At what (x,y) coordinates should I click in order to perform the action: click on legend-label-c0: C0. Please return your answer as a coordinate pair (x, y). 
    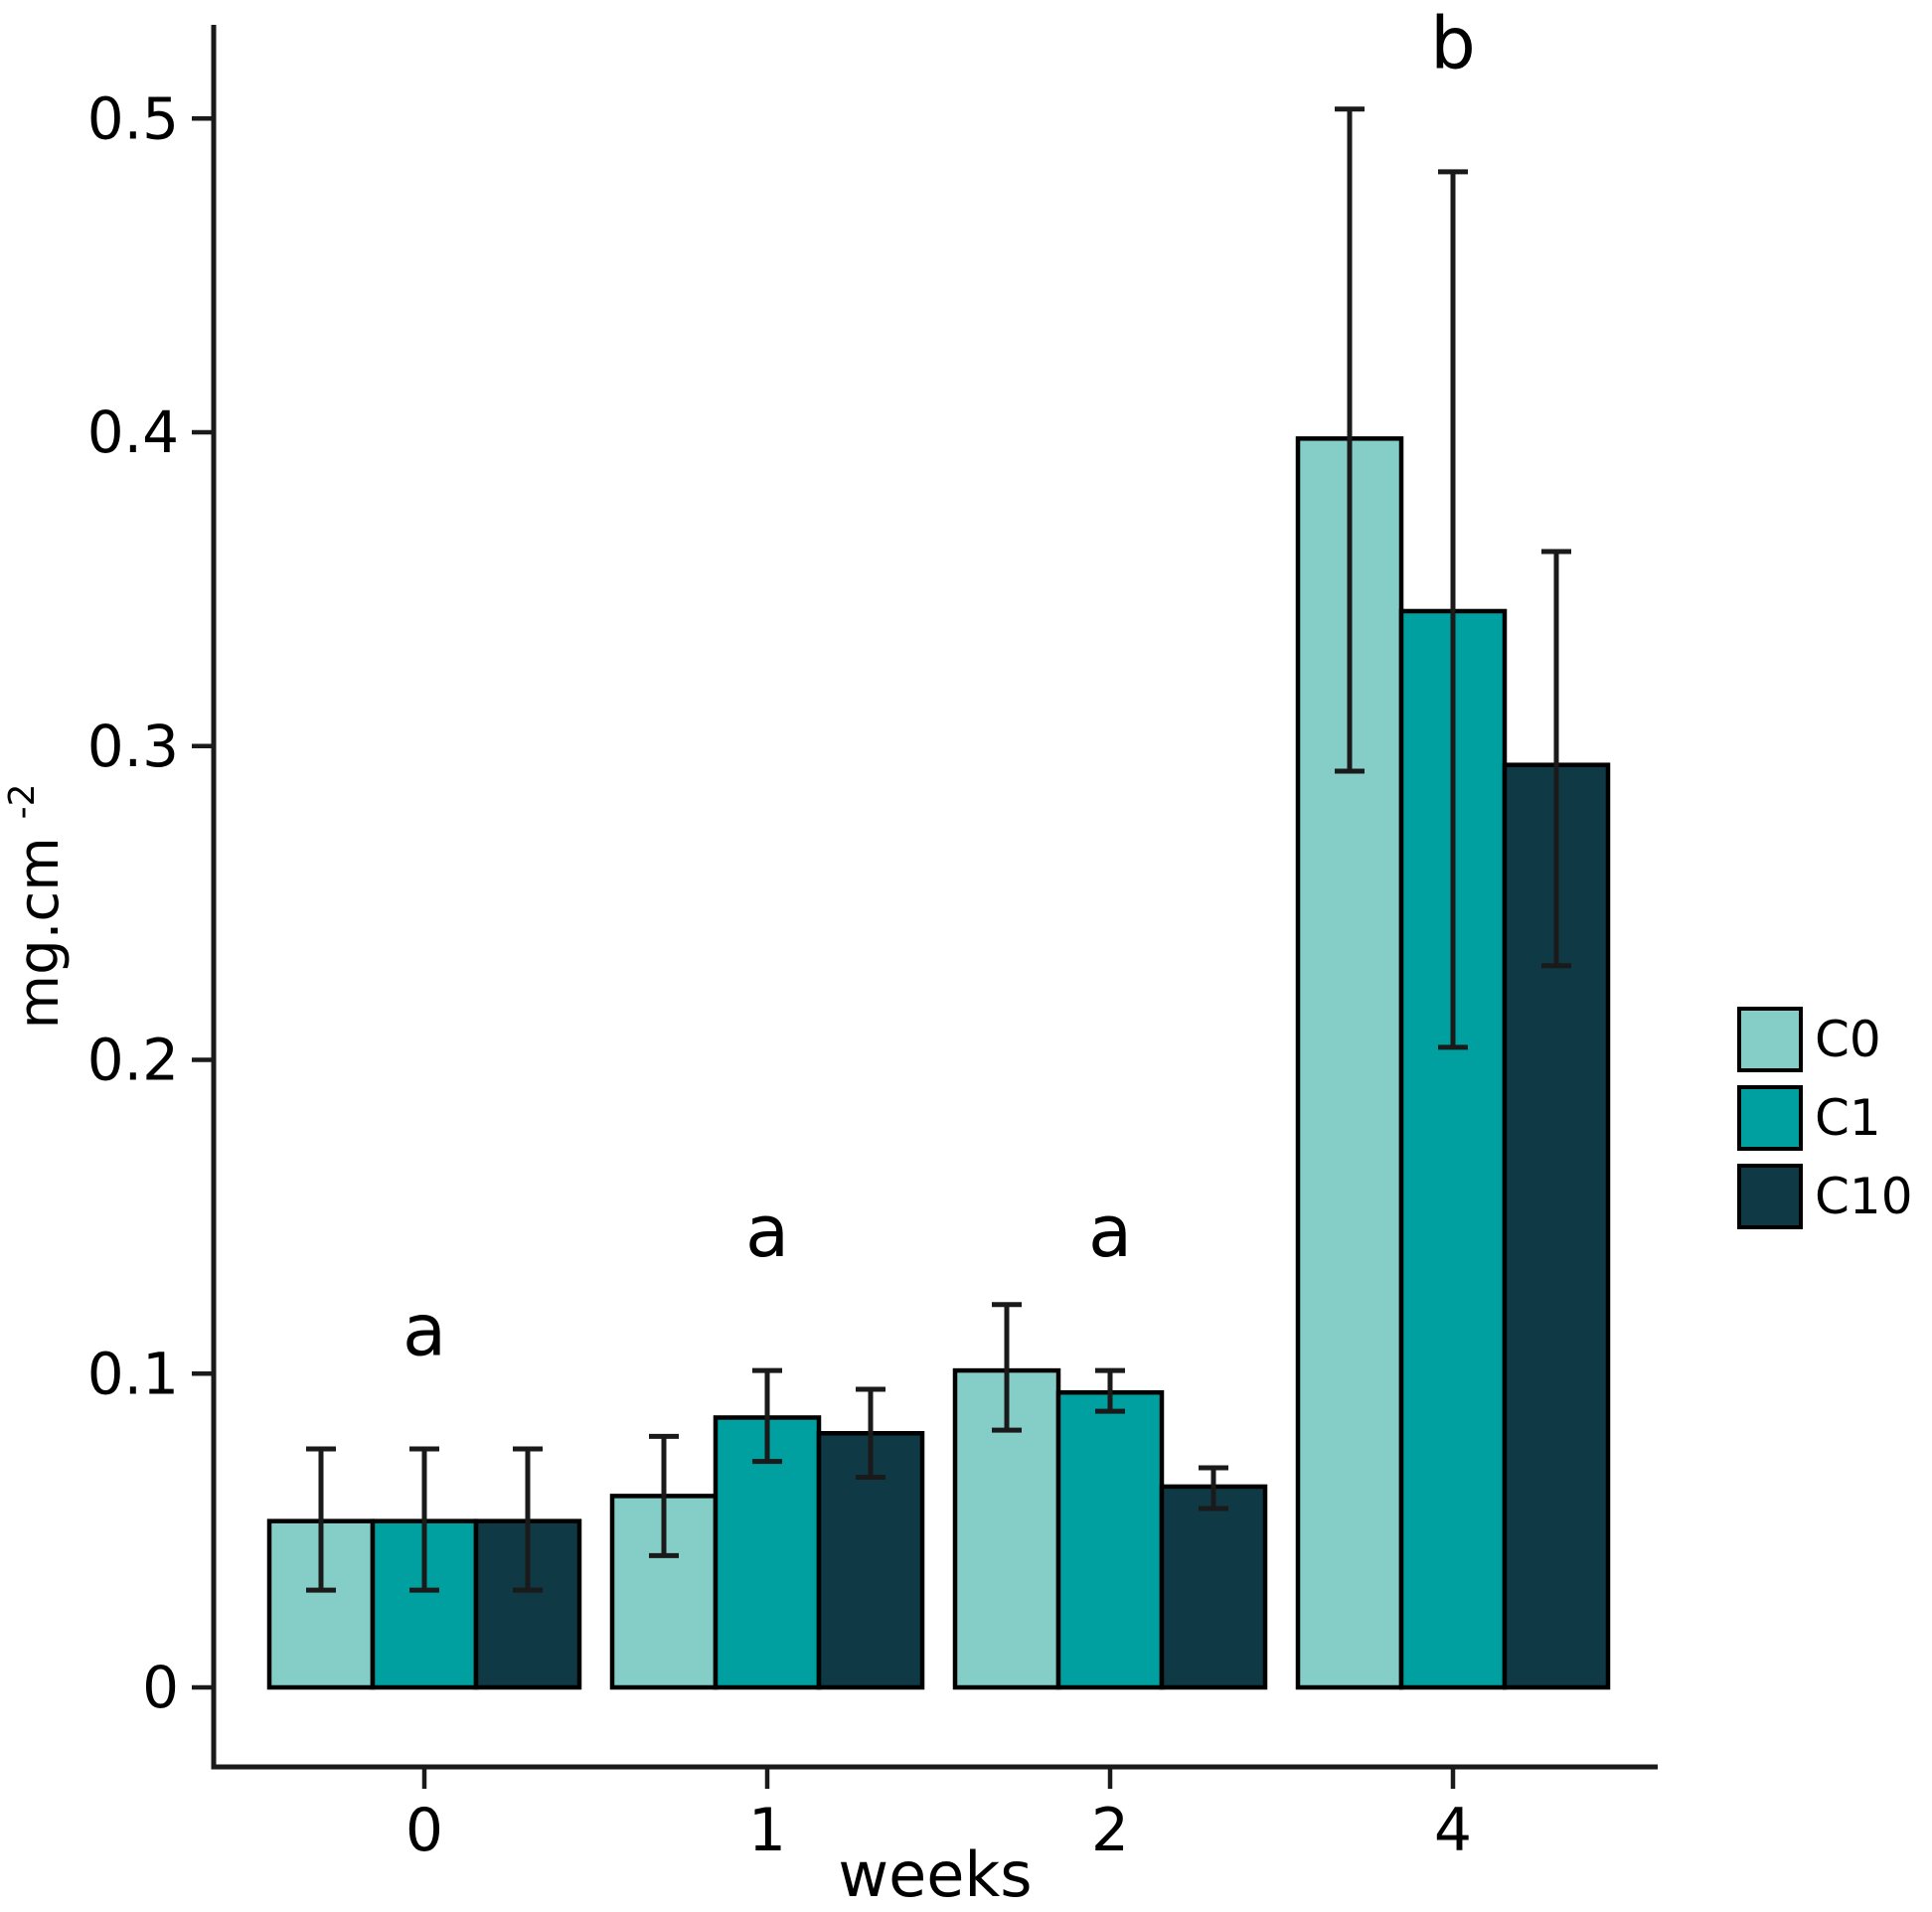
    Looking at the image, I should click on (1848, 1039).